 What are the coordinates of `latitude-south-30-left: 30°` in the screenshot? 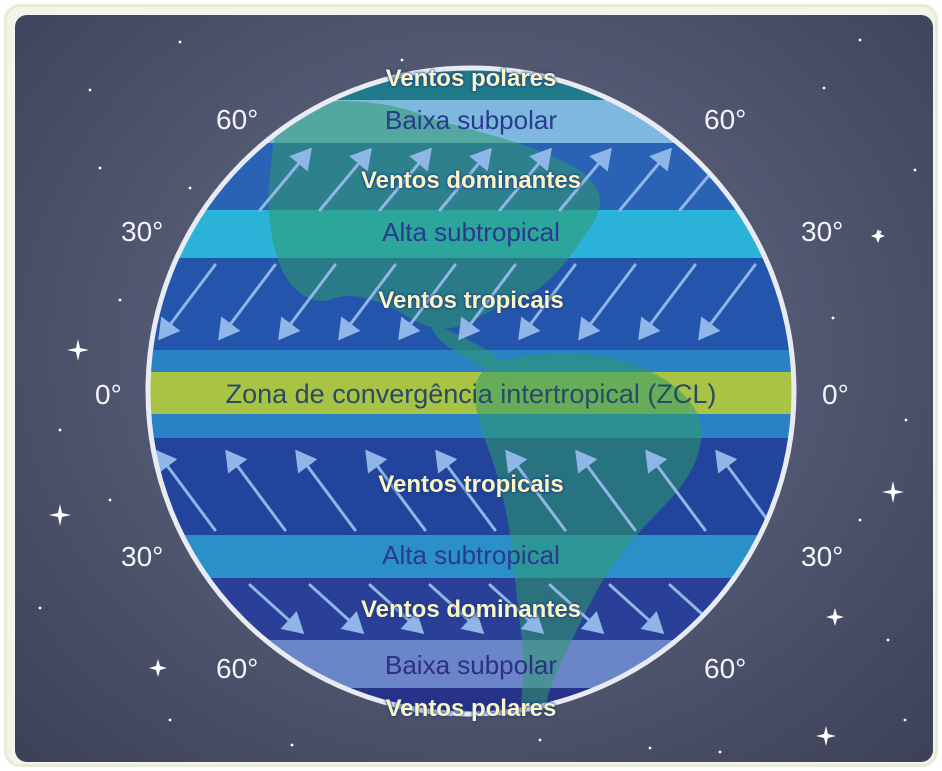 It's located at (142, 556).